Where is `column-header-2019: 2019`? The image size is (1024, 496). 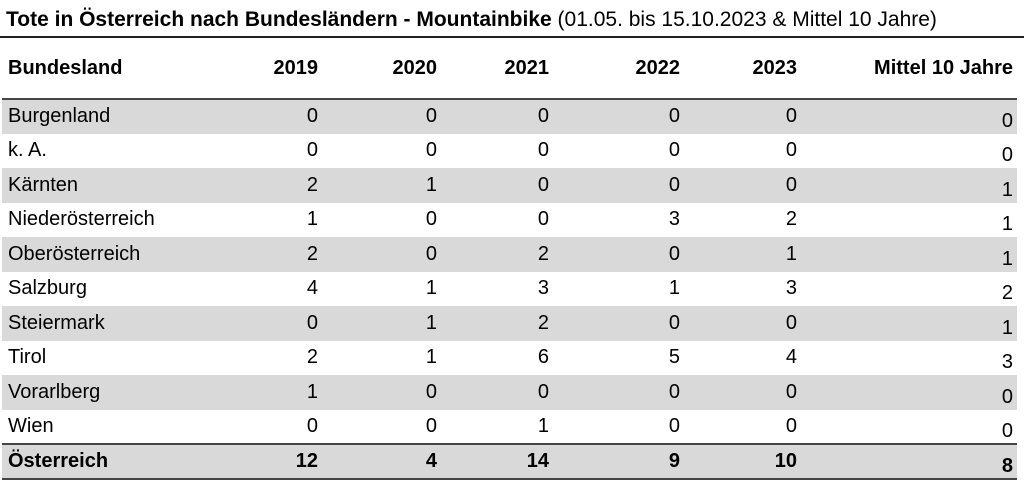 column-header-2019: 2019 is located at coordinates (280, 69).